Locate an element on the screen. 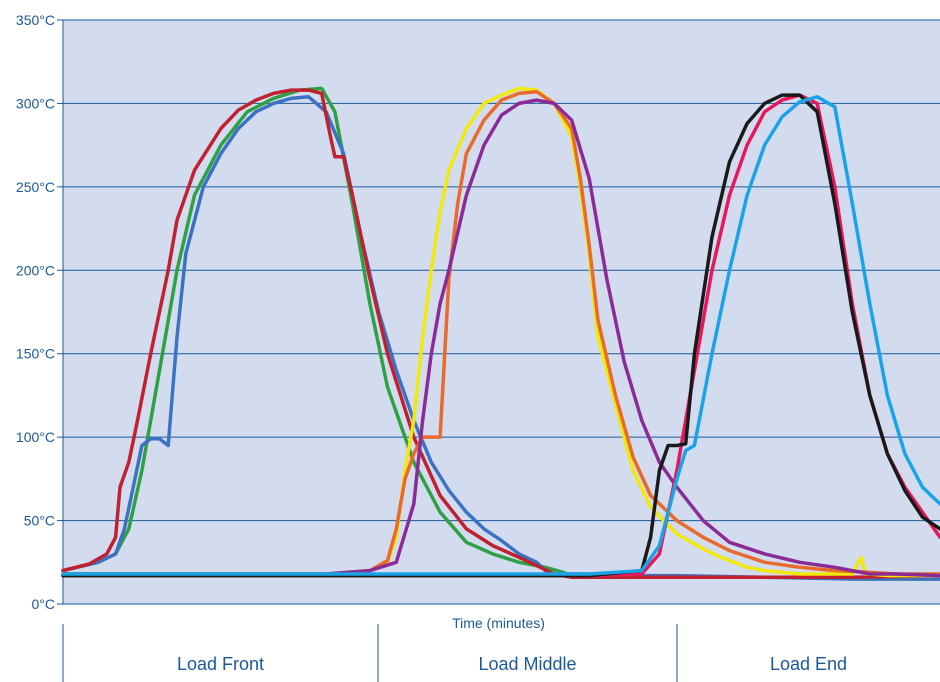 The image size is (940, 682). section-label: Load Middle is located at coordinates (527, 664).